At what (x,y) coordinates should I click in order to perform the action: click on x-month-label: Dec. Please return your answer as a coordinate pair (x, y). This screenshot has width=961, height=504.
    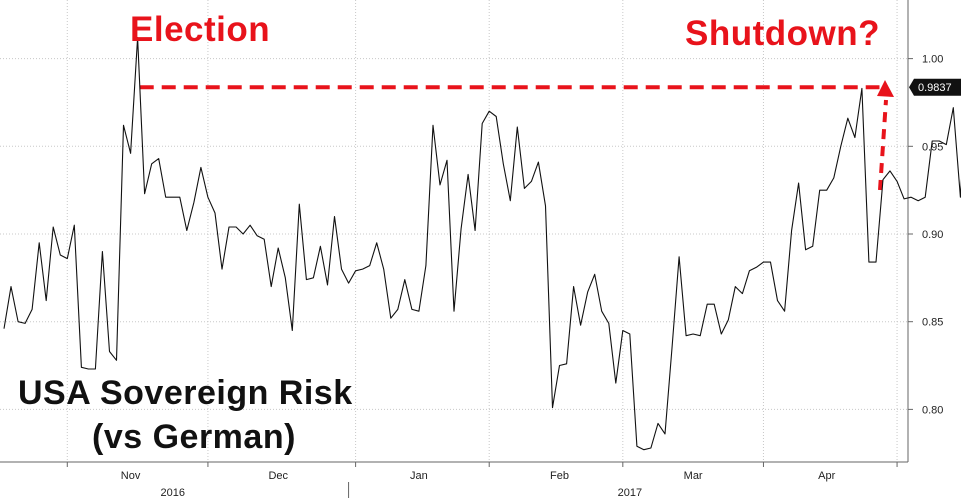
    Looking at the image, I should click on (278, 476).